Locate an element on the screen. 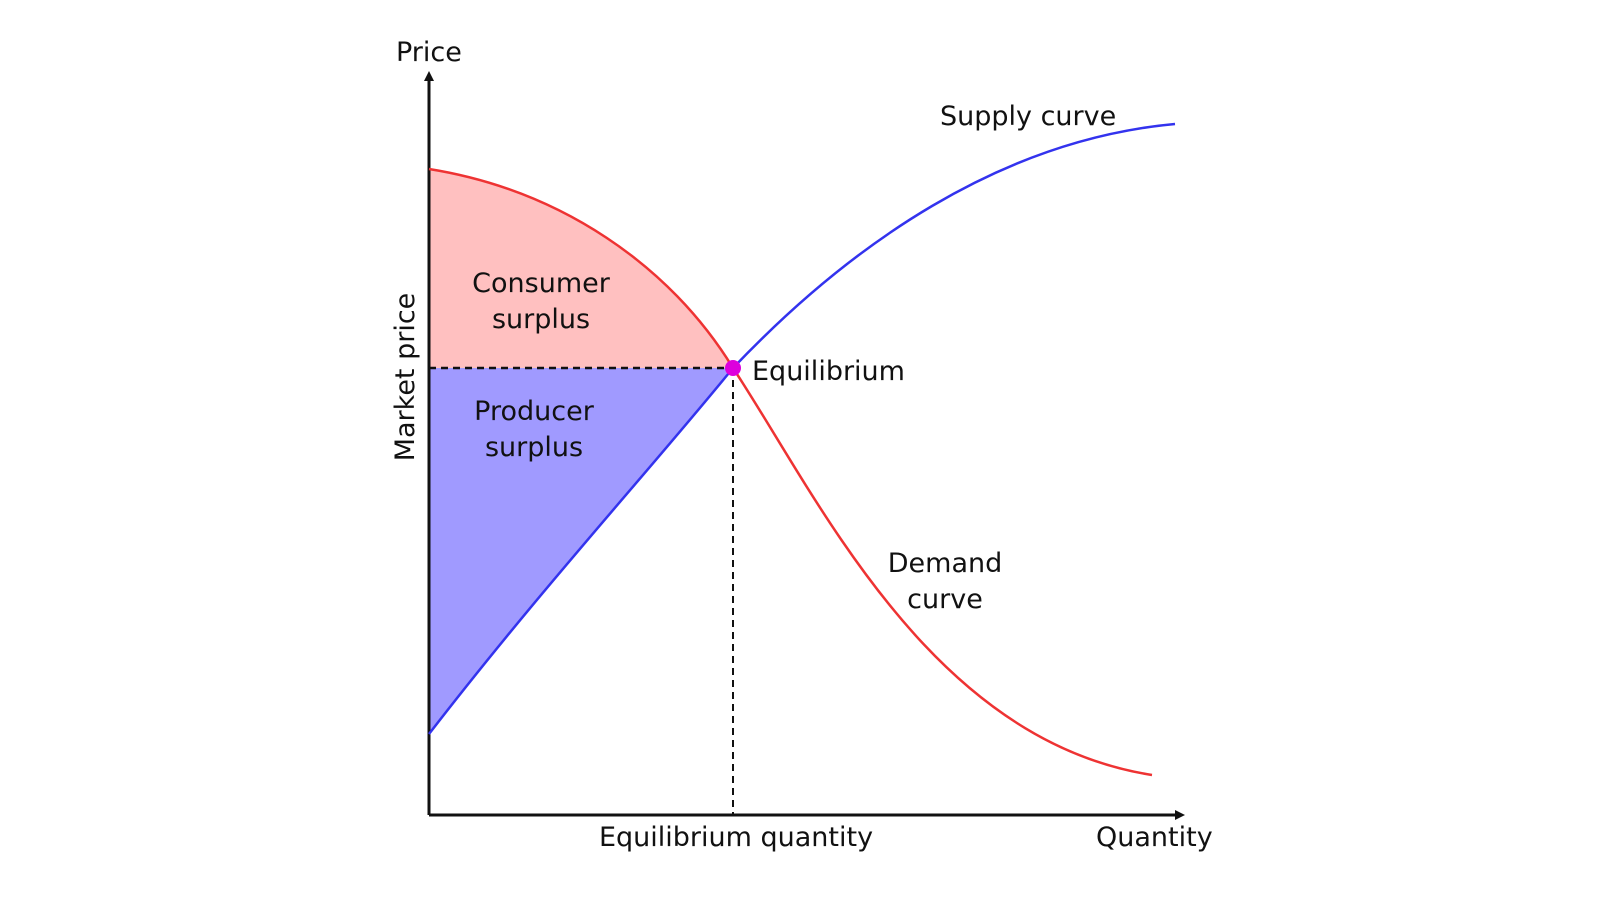  quantity-axis-label: Quantity is located at coordinates (1154, 837).